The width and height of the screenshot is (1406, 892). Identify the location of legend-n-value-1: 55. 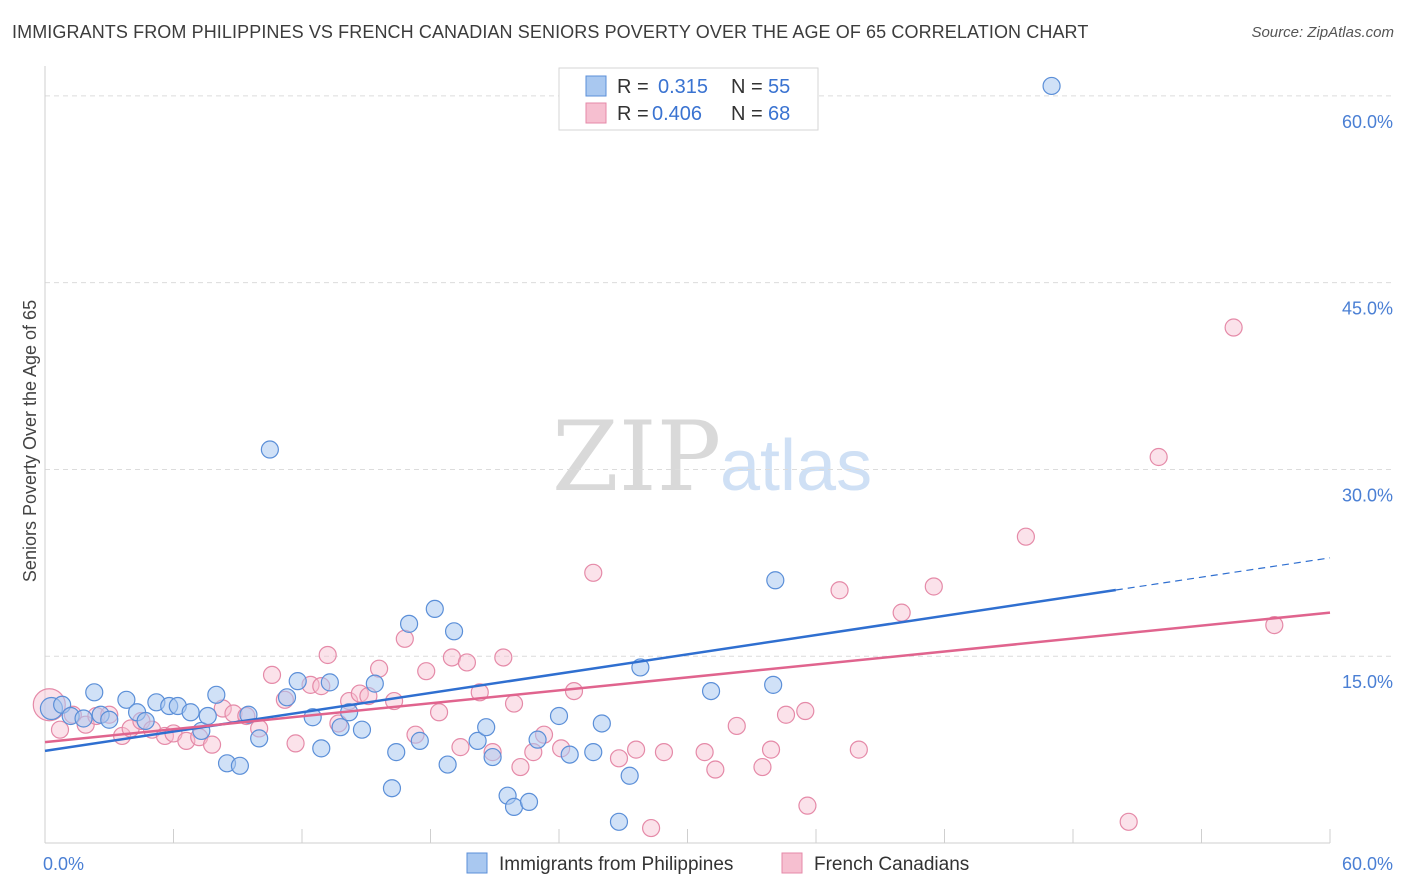
(779, 87).